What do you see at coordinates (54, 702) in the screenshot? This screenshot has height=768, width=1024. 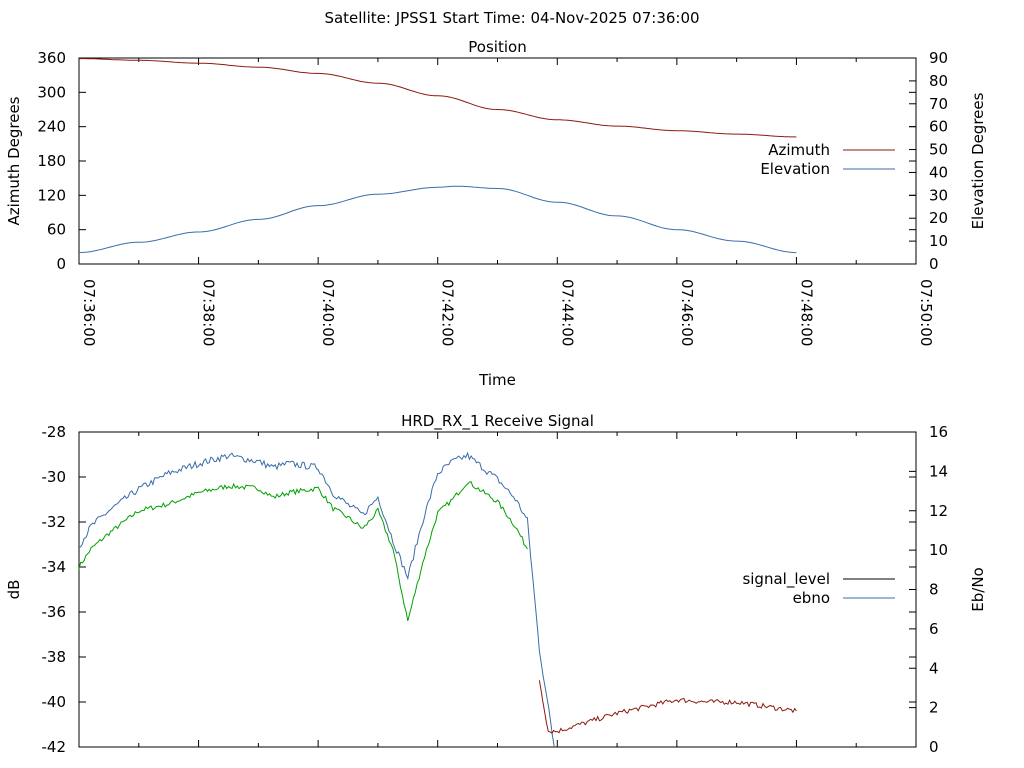 I see `y-tick-label: -40` at bounding box center [54, 702].